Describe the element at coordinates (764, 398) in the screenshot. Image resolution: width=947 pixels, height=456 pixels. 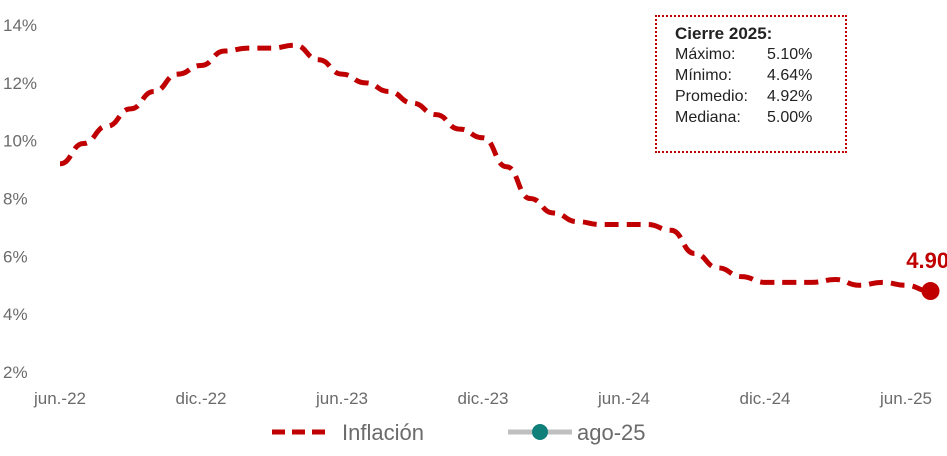
I see `x-tick-label: dic.-24` at that location.